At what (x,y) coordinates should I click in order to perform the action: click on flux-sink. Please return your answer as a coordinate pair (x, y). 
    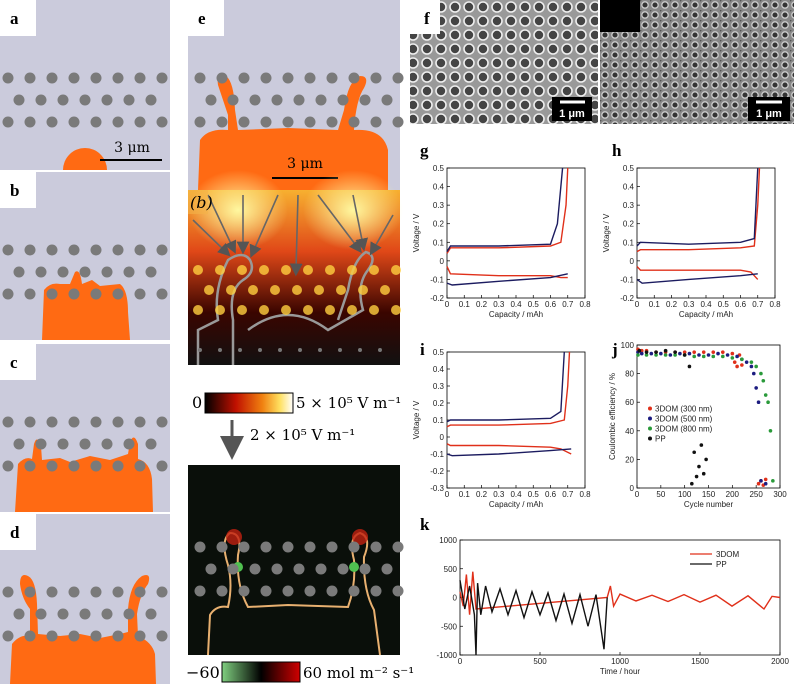
    Looking at the image, I should click on (354, 567).